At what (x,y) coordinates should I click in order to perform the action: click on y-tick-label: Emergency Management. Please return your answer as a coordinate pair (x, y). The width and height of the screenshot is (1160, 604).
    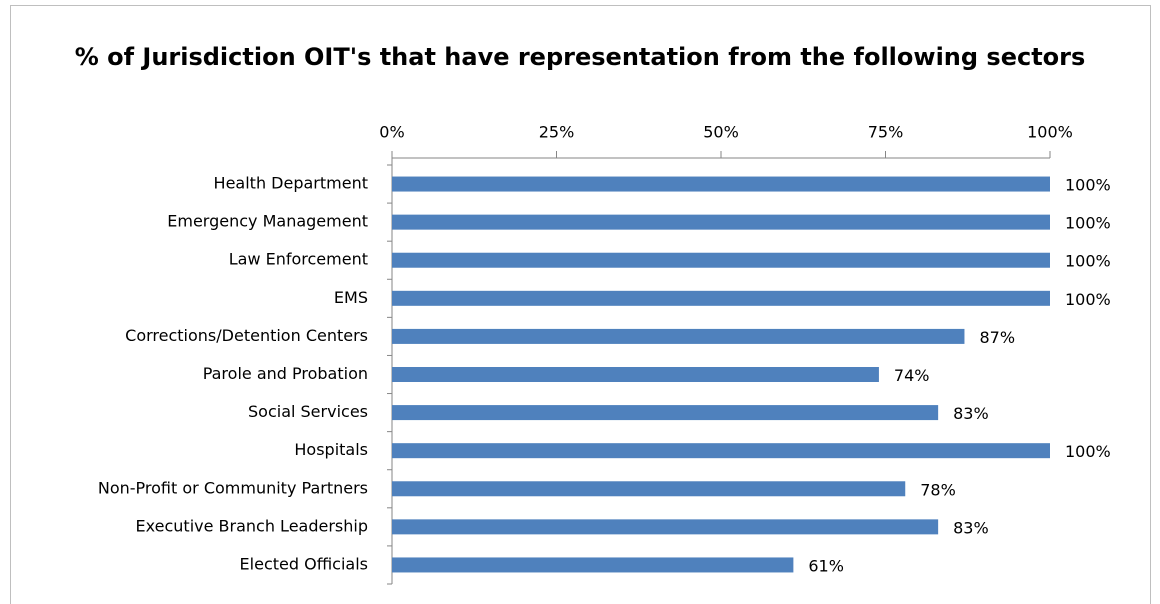
    Looking at the image, I should click on (267, 221).